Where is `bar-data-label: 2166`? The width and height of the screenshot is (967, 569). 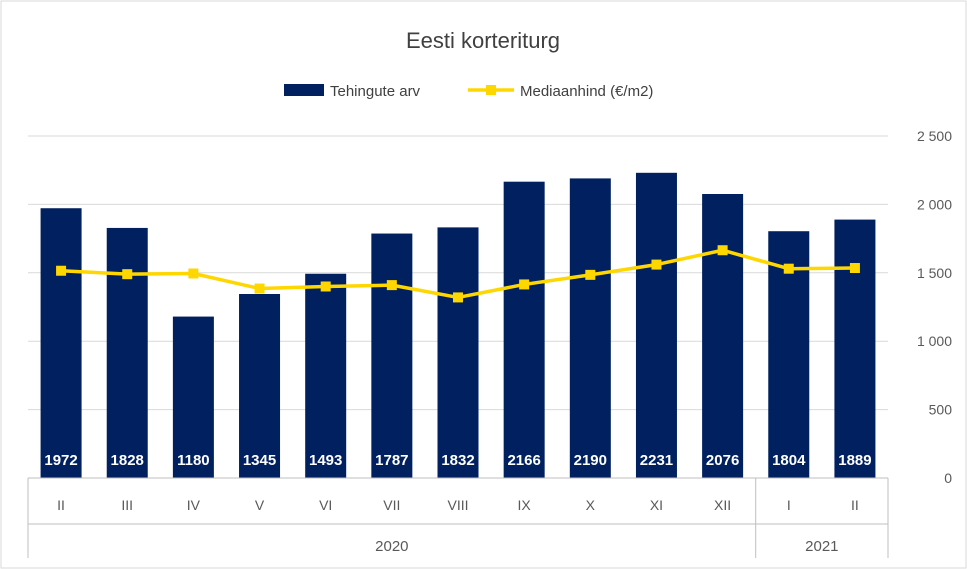 bar-data-label: 2166 is located at coordinates (523, 460).